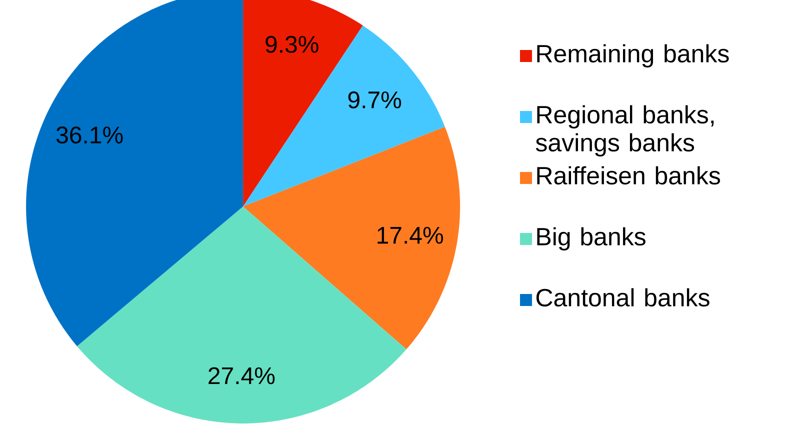 This screenshot has height=443, width=798. Describe the element at coordinates (625, 130) in the screenshot. I see `legend-label: Regional banks, savings banks` at that location.